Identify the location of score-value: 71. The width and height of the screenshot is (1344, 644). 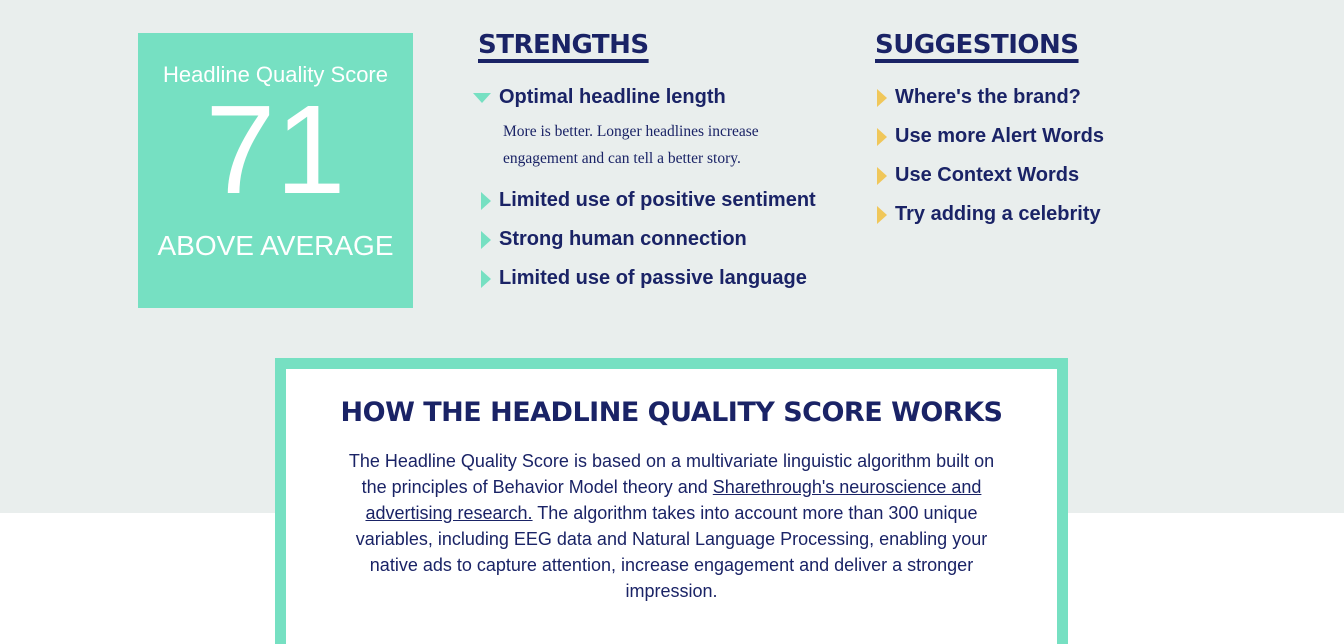
(275, 149).